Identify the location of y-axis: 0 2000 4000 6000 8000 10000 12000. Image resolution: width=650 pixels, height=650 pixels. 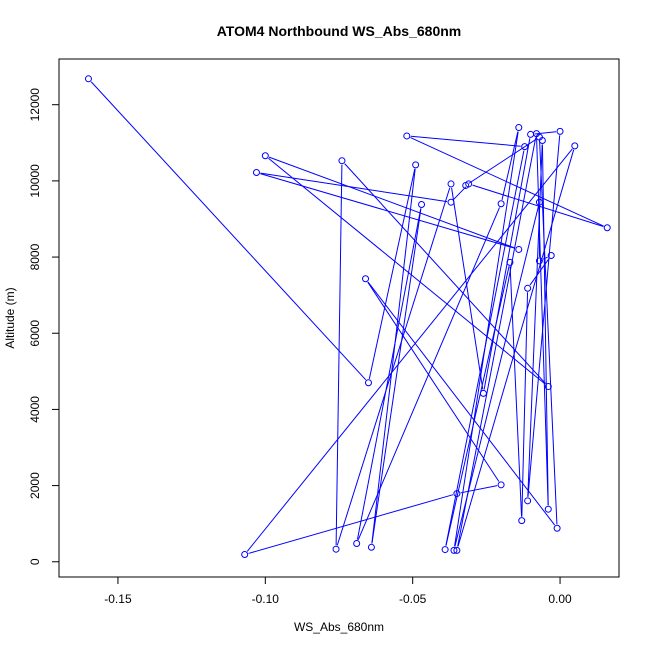
(44, 326).